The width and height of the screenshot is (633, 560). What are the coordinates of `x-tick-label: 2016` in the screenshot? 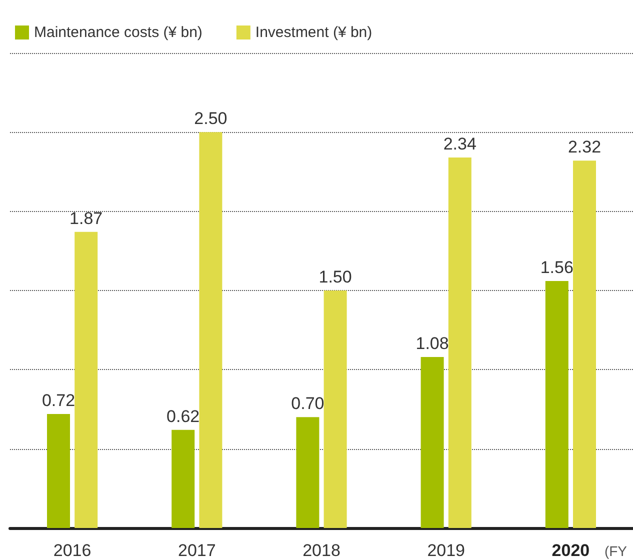 It's located at (72, 550).